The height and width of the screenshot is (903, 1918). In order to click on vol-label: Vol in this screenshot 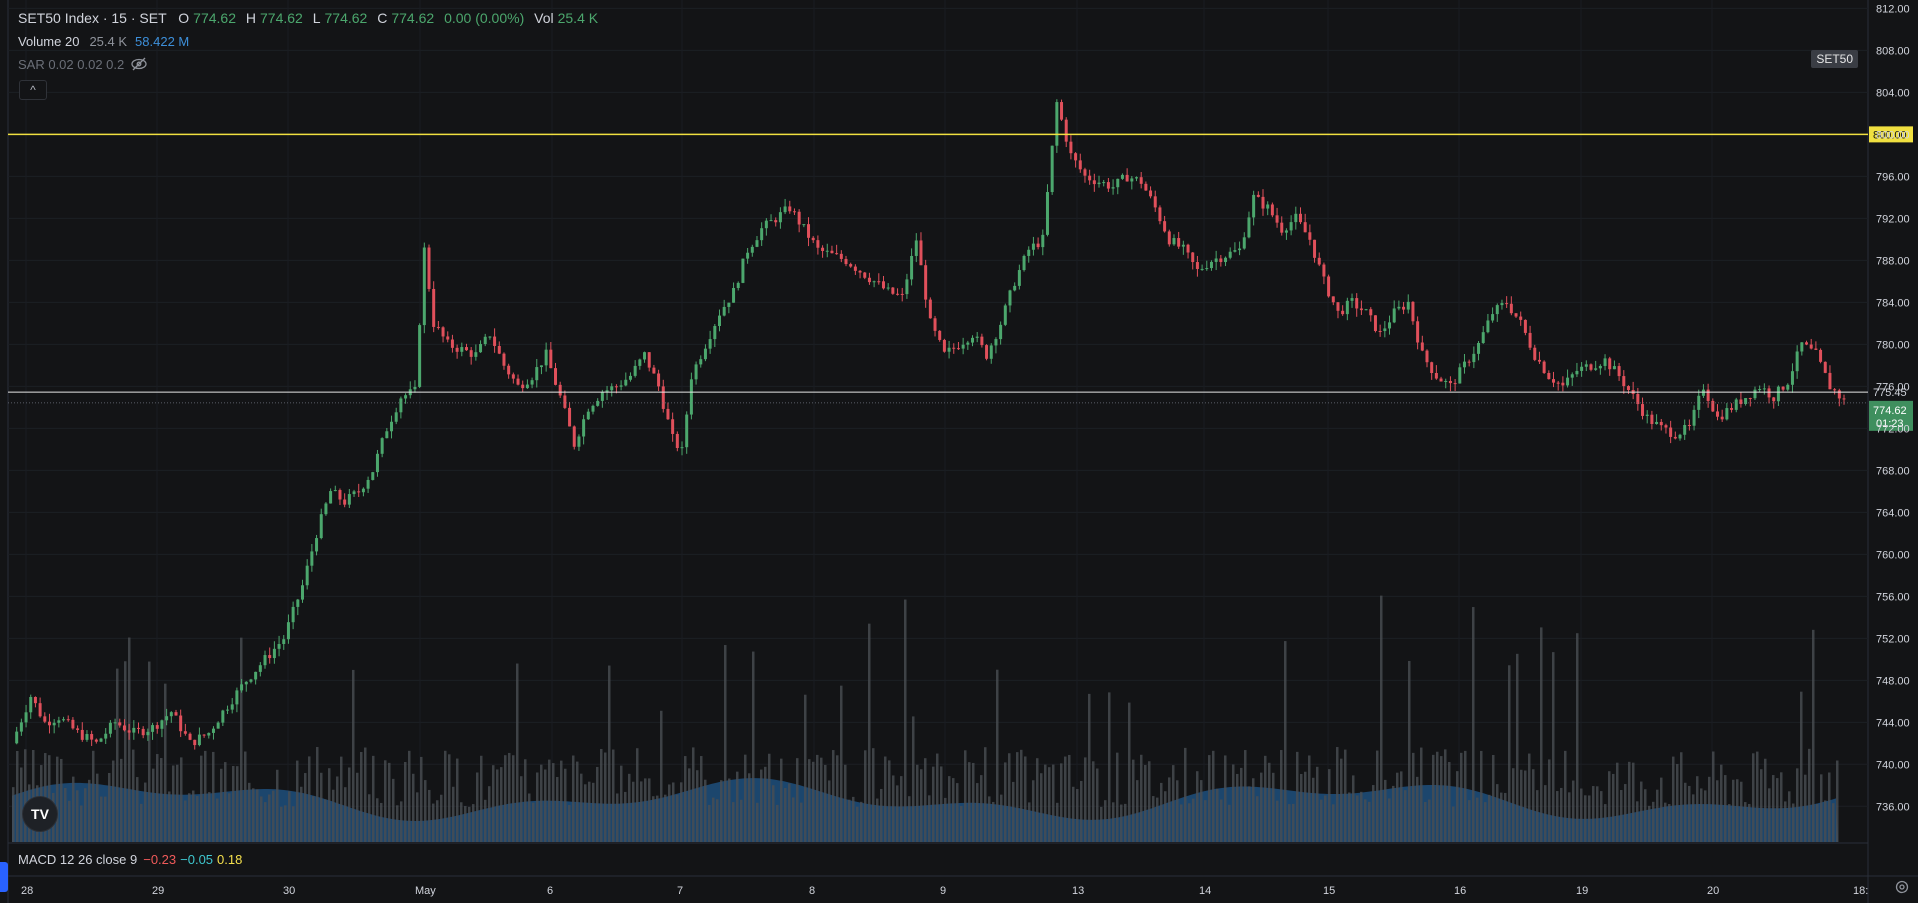, I will do `click(544, 18)`.